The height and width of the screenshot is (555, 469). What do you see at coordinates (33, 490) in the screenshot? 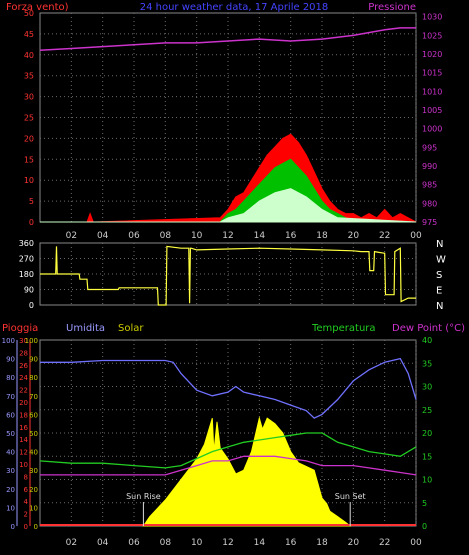
I see `solar-tick-label: 20` at bounding box center [33, 490].